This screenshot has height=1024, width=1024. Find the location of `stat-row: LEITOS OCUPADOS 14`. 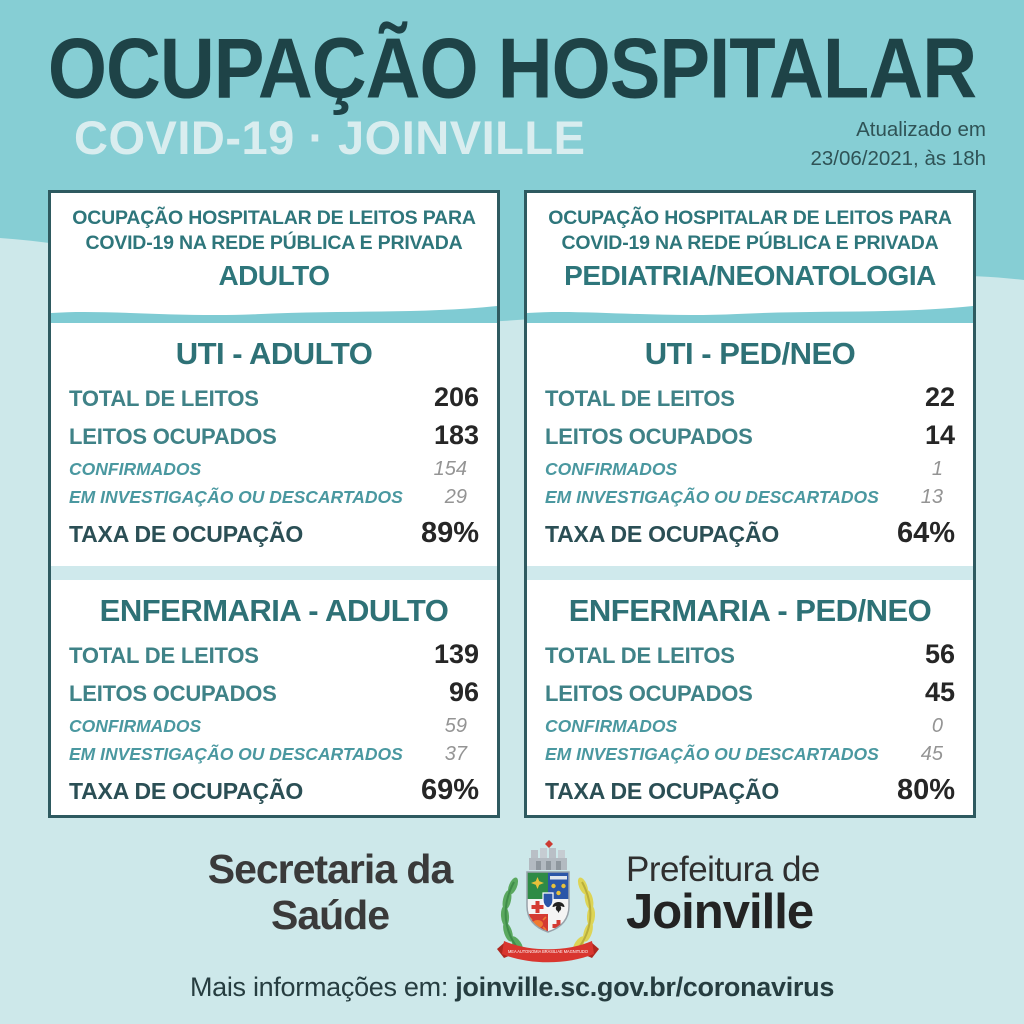

stat-row: LEITOS OCUPADOS 14 is located at coordinates (750, 435).